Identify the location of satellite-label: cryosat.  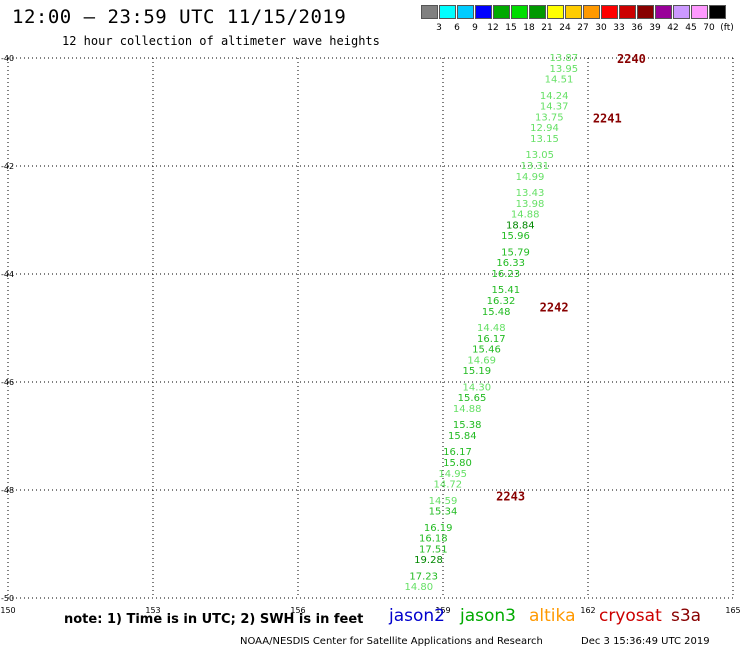
(630, 616).